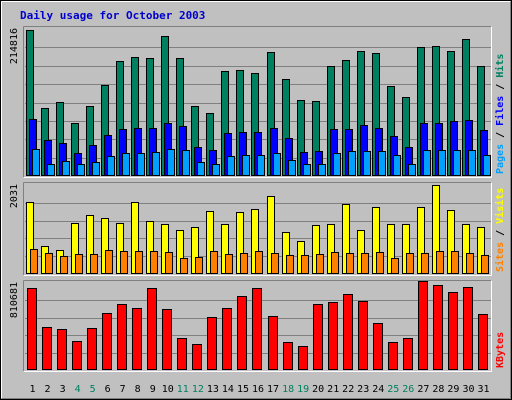 This screenshot has height=400, width=512. I want to click on x-tick-label: 5, so click(93, 389).